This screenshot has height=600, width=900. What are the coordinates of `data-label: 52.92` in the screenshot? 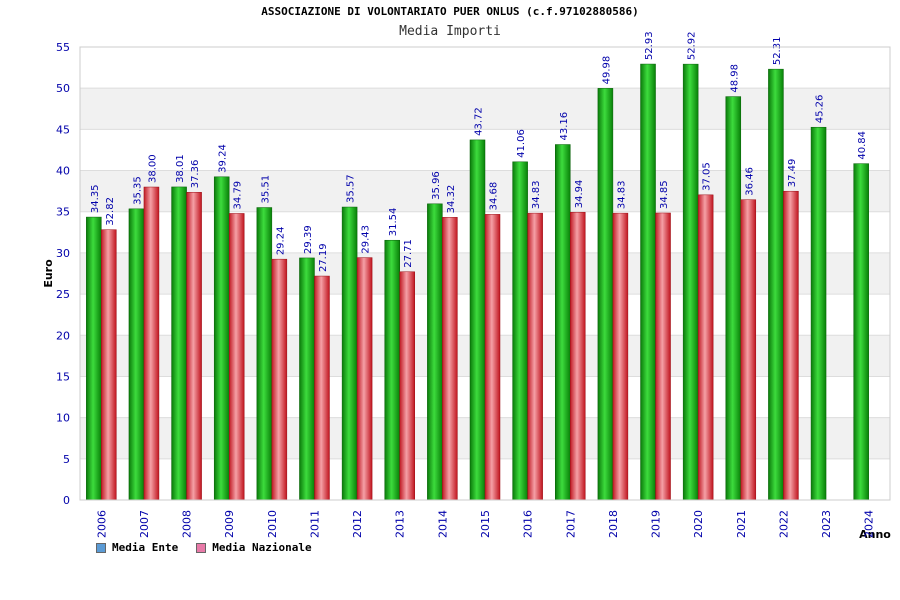 It's located at (692, 45).